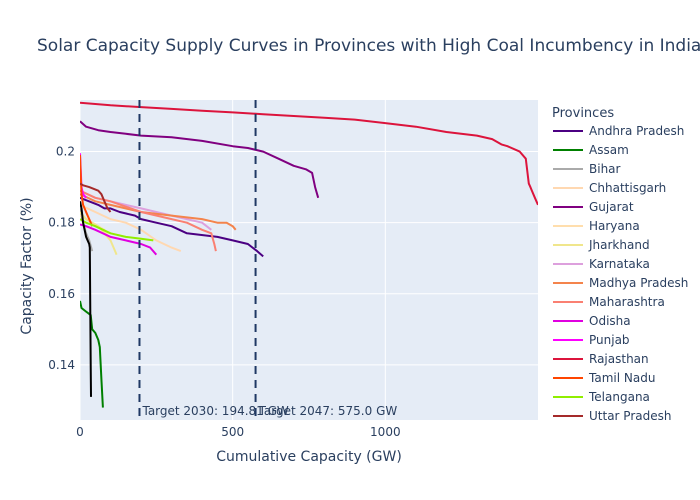  I want to click on target-label-1: Target 2047: 575.0 GW, so click(328, 411).